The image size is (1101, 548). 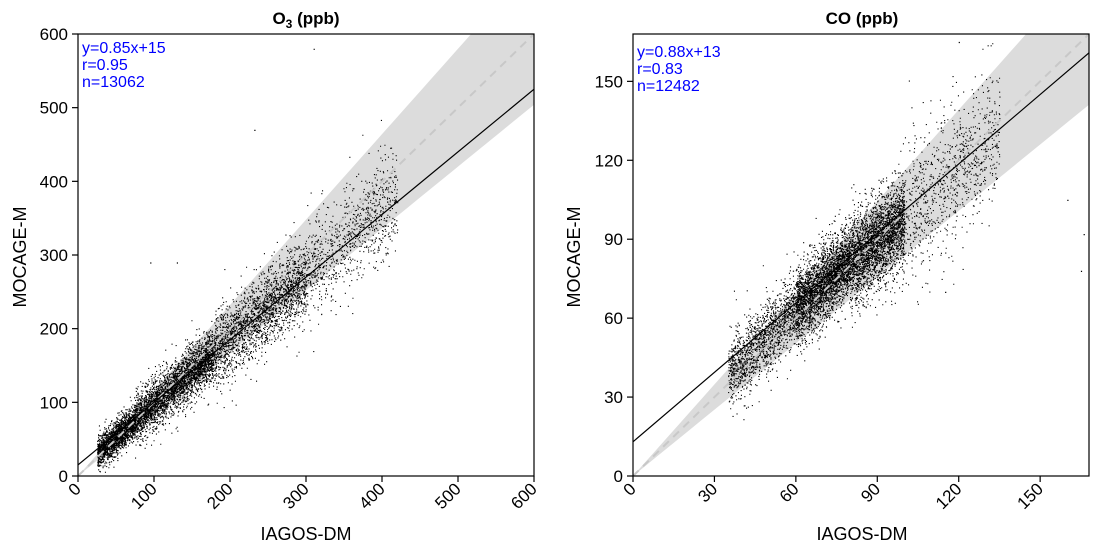 What do you see at coordinates (574, 257) in the screenshot?
I see `co-y-axis-label: MOCAGE-M` at bounding box center [574, 257].